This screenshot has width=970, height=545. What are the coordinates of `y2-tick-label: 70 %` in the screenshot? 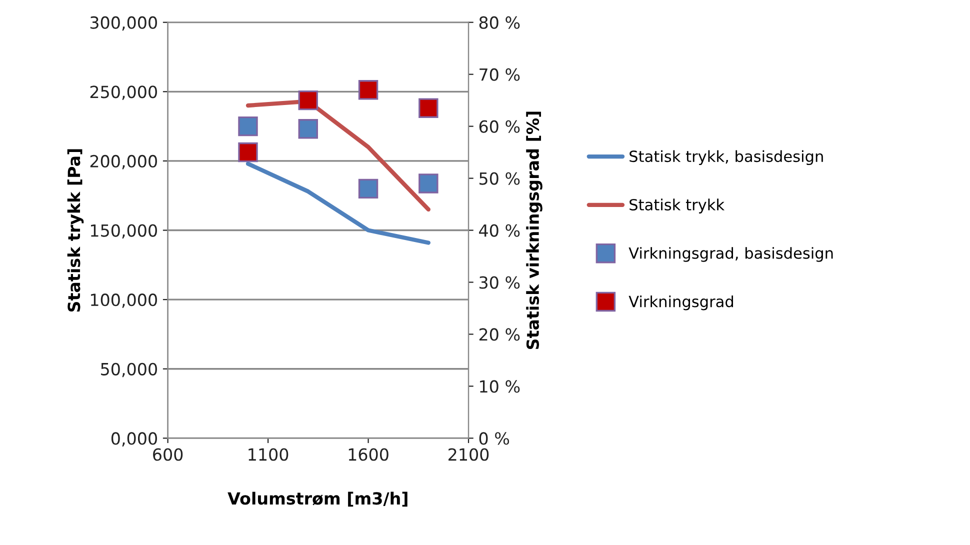 It's located at (500, 74).